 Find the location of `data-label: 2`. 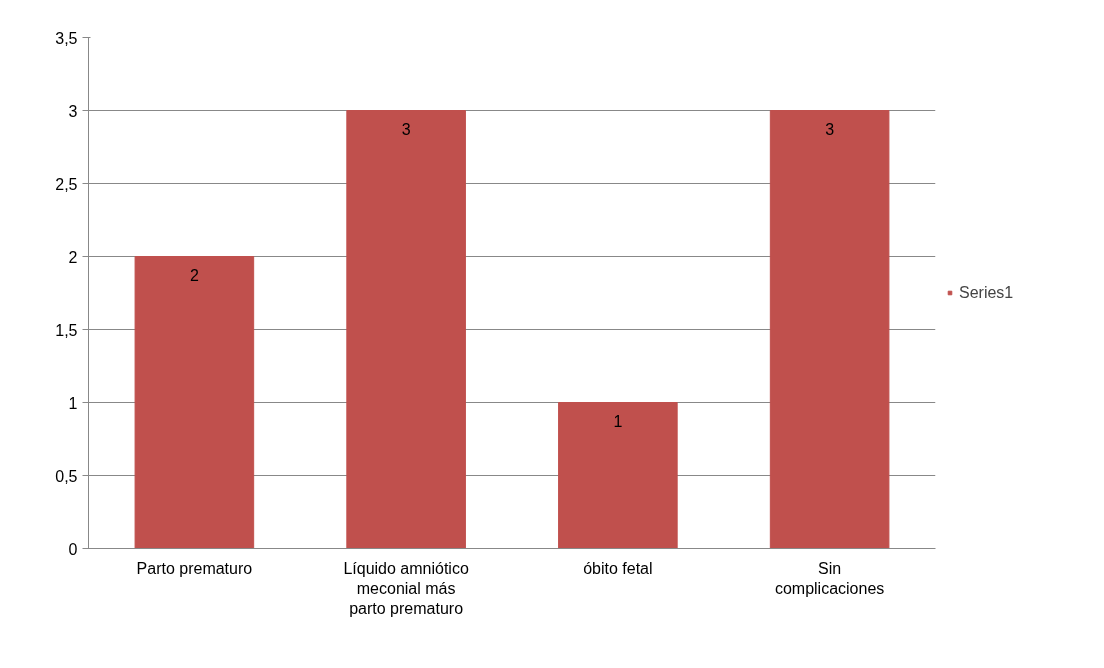

data-label: 2 is located at coordinates (194, 275).